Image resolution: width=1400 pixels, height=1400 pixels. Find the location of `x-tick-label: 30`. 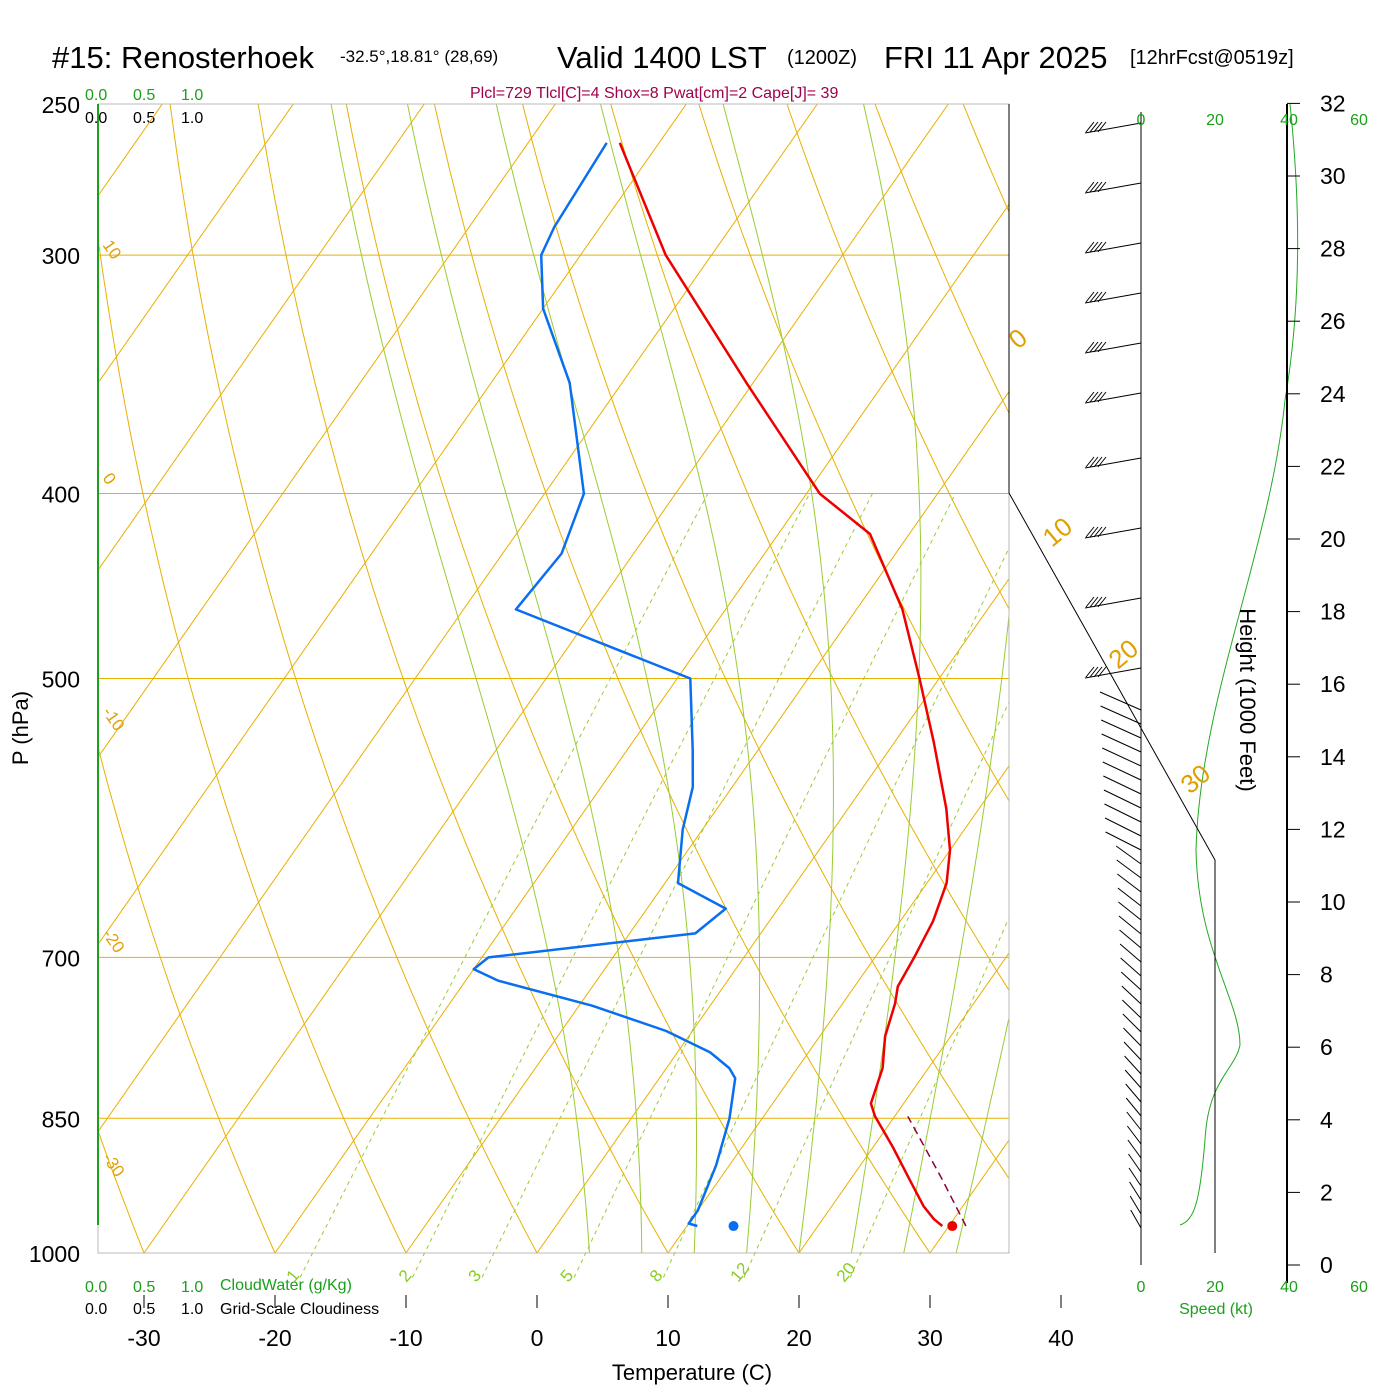

x-tick-label: 30 is located at coordinates (930, 1338).